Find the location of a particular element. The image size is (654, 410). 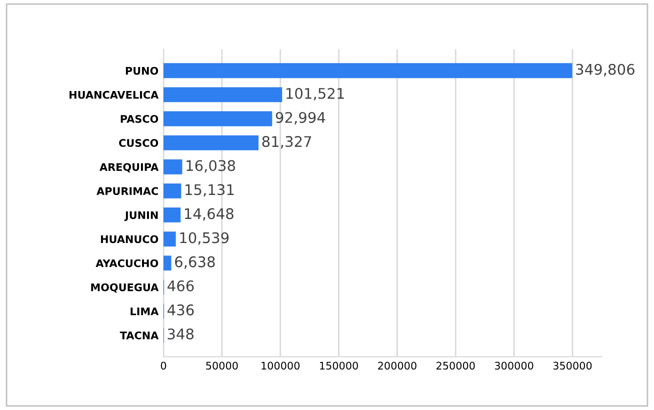

data-label: 436 is located at coordinates (181, 310).